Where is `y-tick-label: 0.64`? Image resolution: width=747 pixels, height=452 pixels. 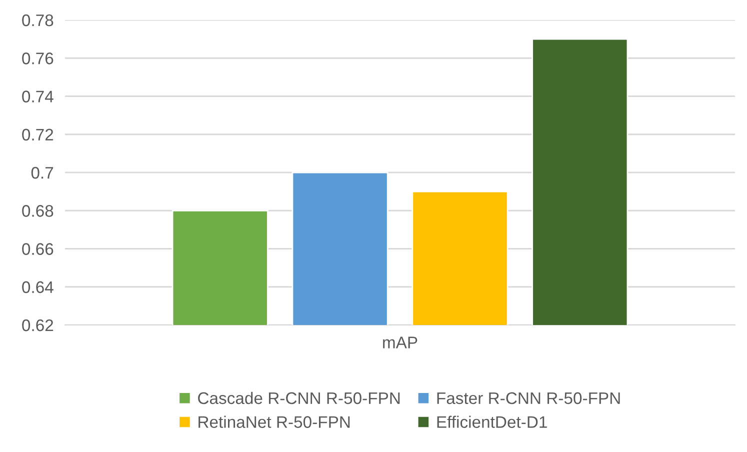 y-tick-label: 0.64 is located at coordinates (38, 287).